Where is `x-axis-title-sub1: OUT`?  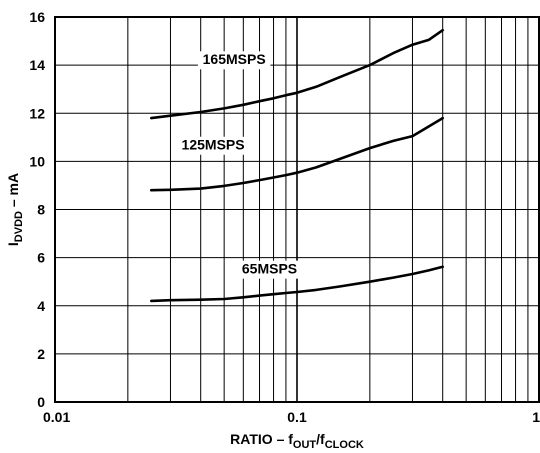
x-axis-title-sub1: OUT is located at coordinates (305, 445).